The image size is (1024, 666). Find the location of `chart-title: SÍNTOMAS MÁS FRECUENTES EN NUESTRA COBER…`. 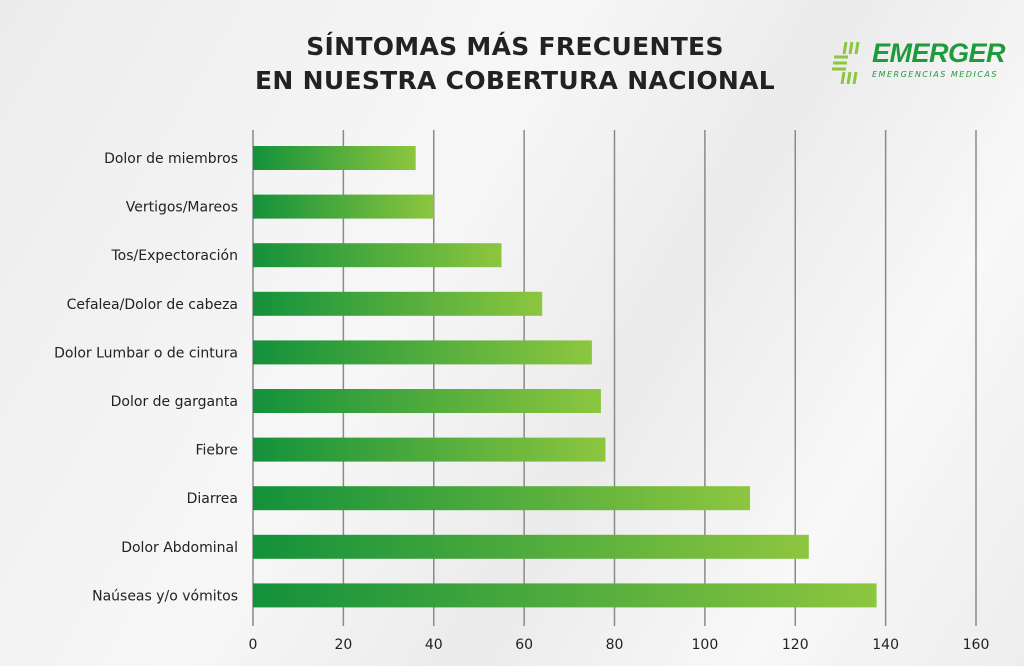

chart-title: SÍNTOMAS MÁS FRECUENTES EN NUESTRA COBER… is located at coordinates (515, 64).